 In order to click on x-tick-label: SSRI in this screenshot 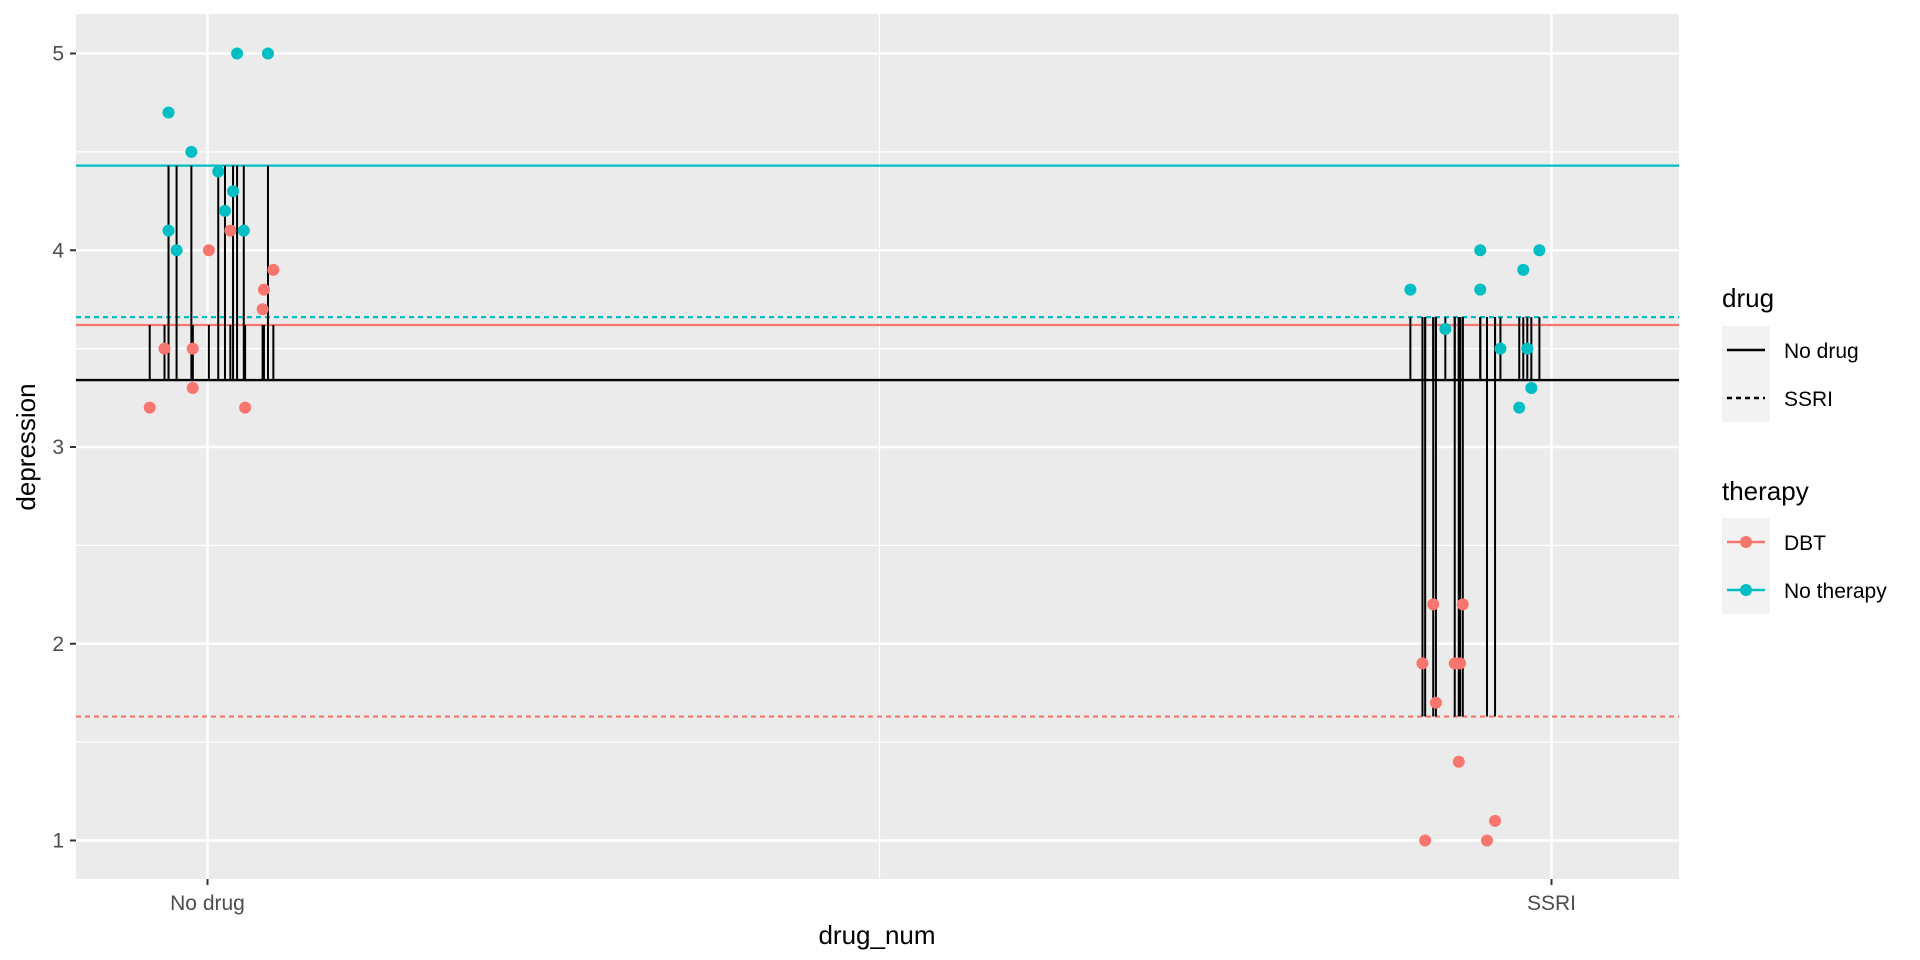, I will do `click(1551, 903)`.